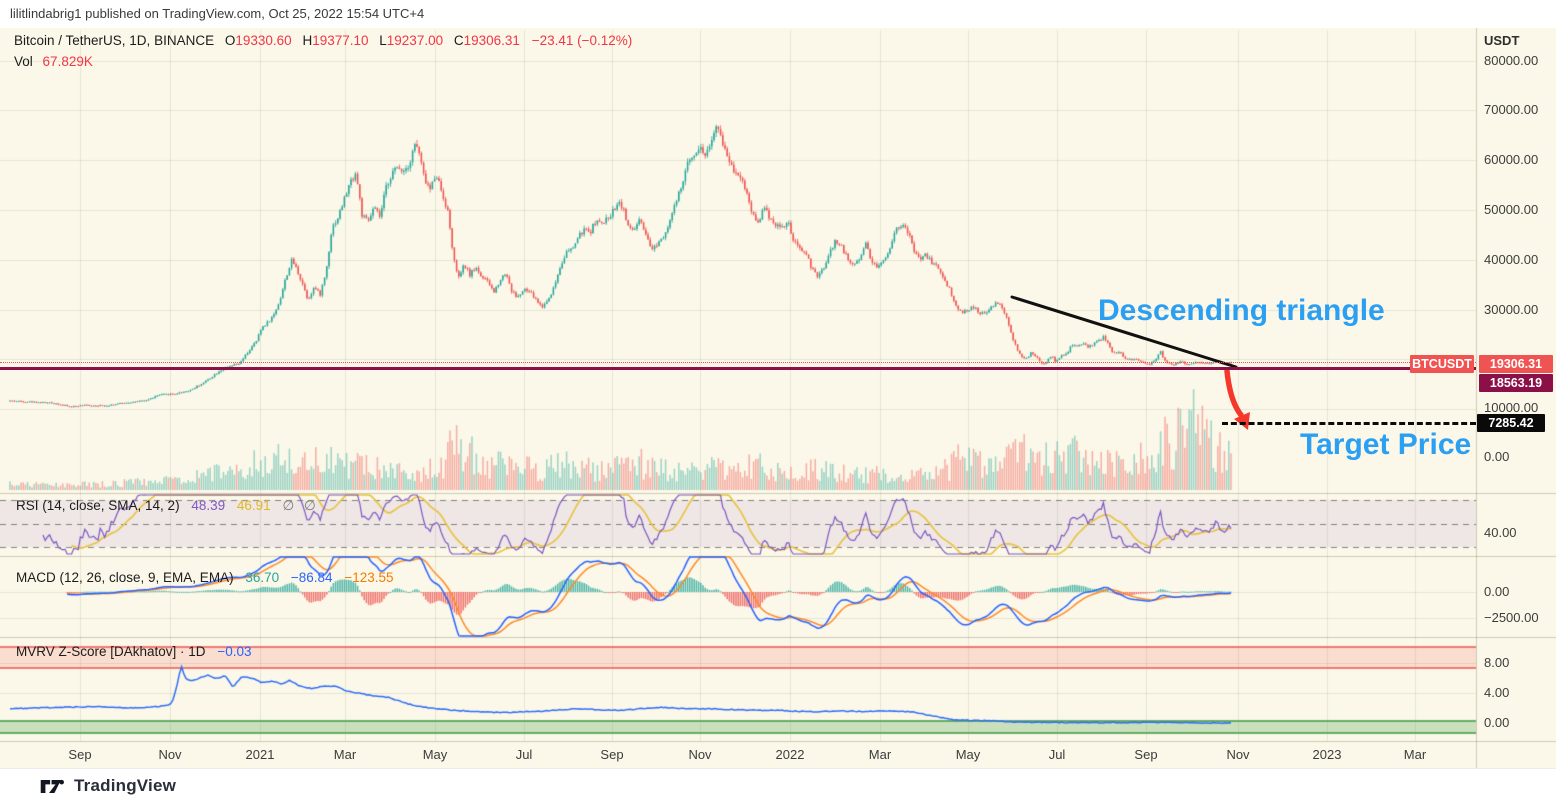  Describe the element at coordinates (1511, 259) in the screenshot. I see `axis-tick-label: 40000.00` at that location.